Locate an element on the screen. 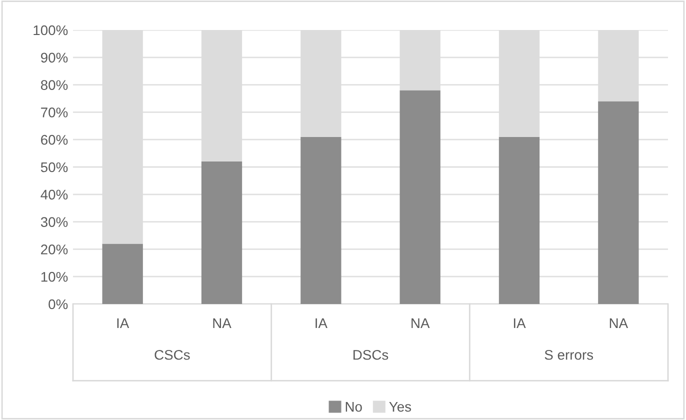 The width and height of the screenshot is (686, 420). y-tick-label: 50% is located at coordinates (54, 167).